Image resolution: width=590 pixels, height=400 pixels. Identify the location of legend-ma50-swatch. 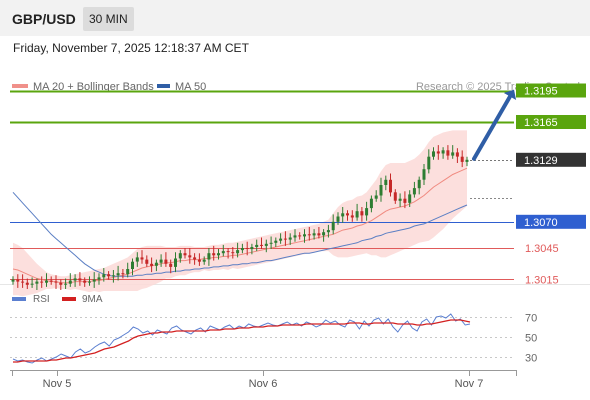
(163, 86).